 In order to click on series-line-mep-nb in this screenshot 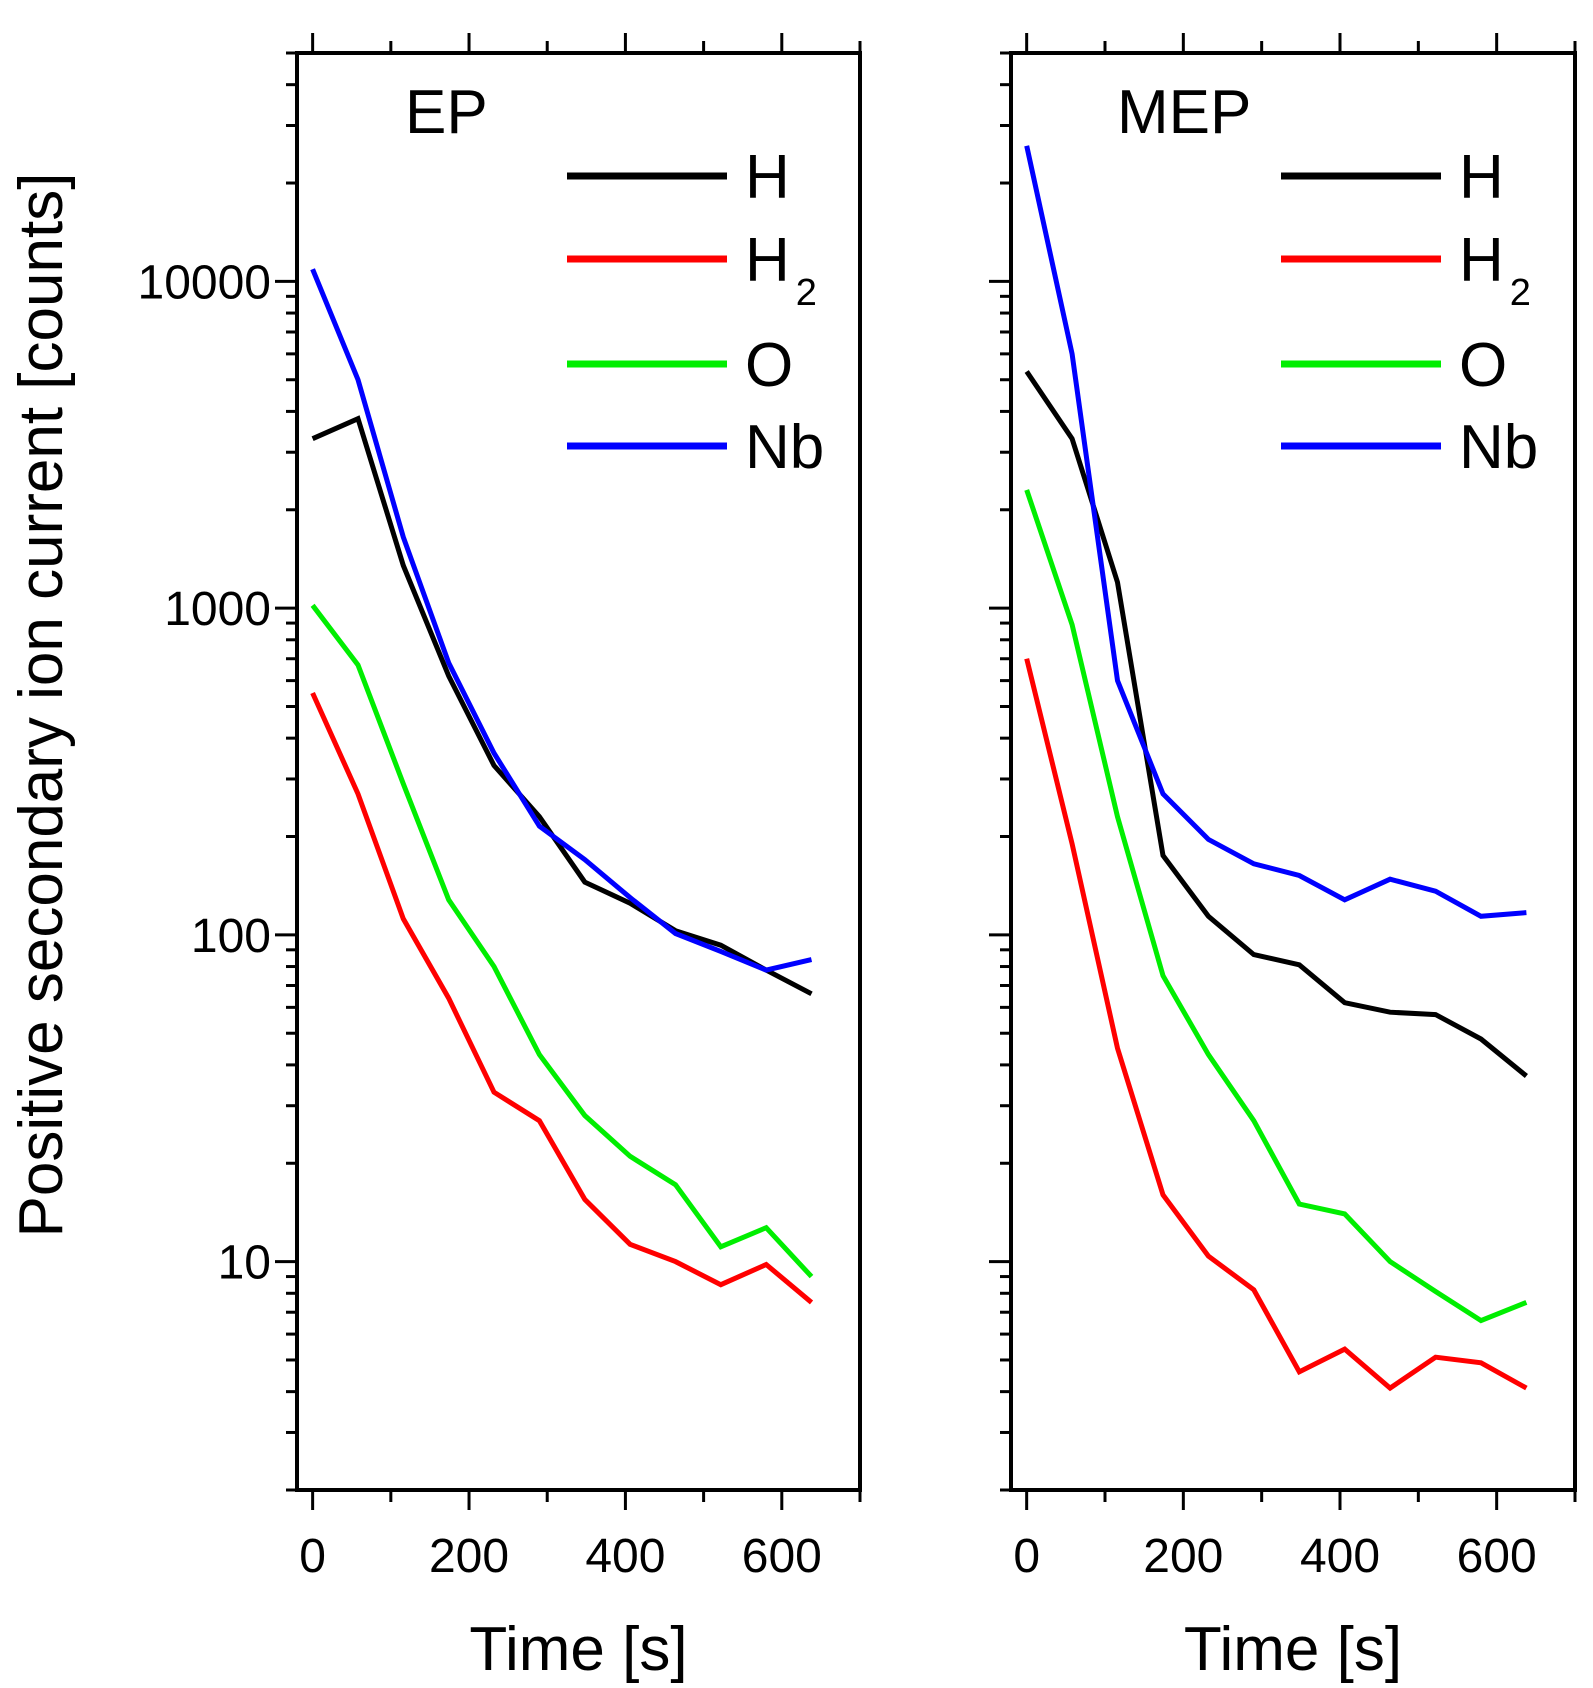, I will do `click(1275, 532)`.